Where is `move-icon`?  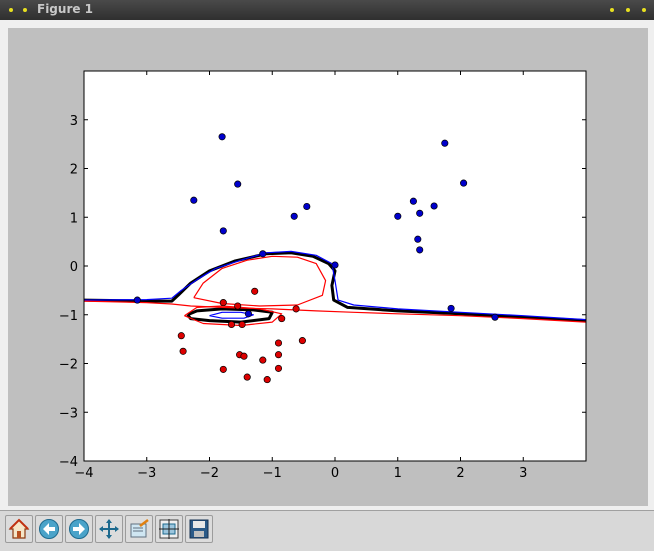
move-icon is located at coordinates (109, 529).